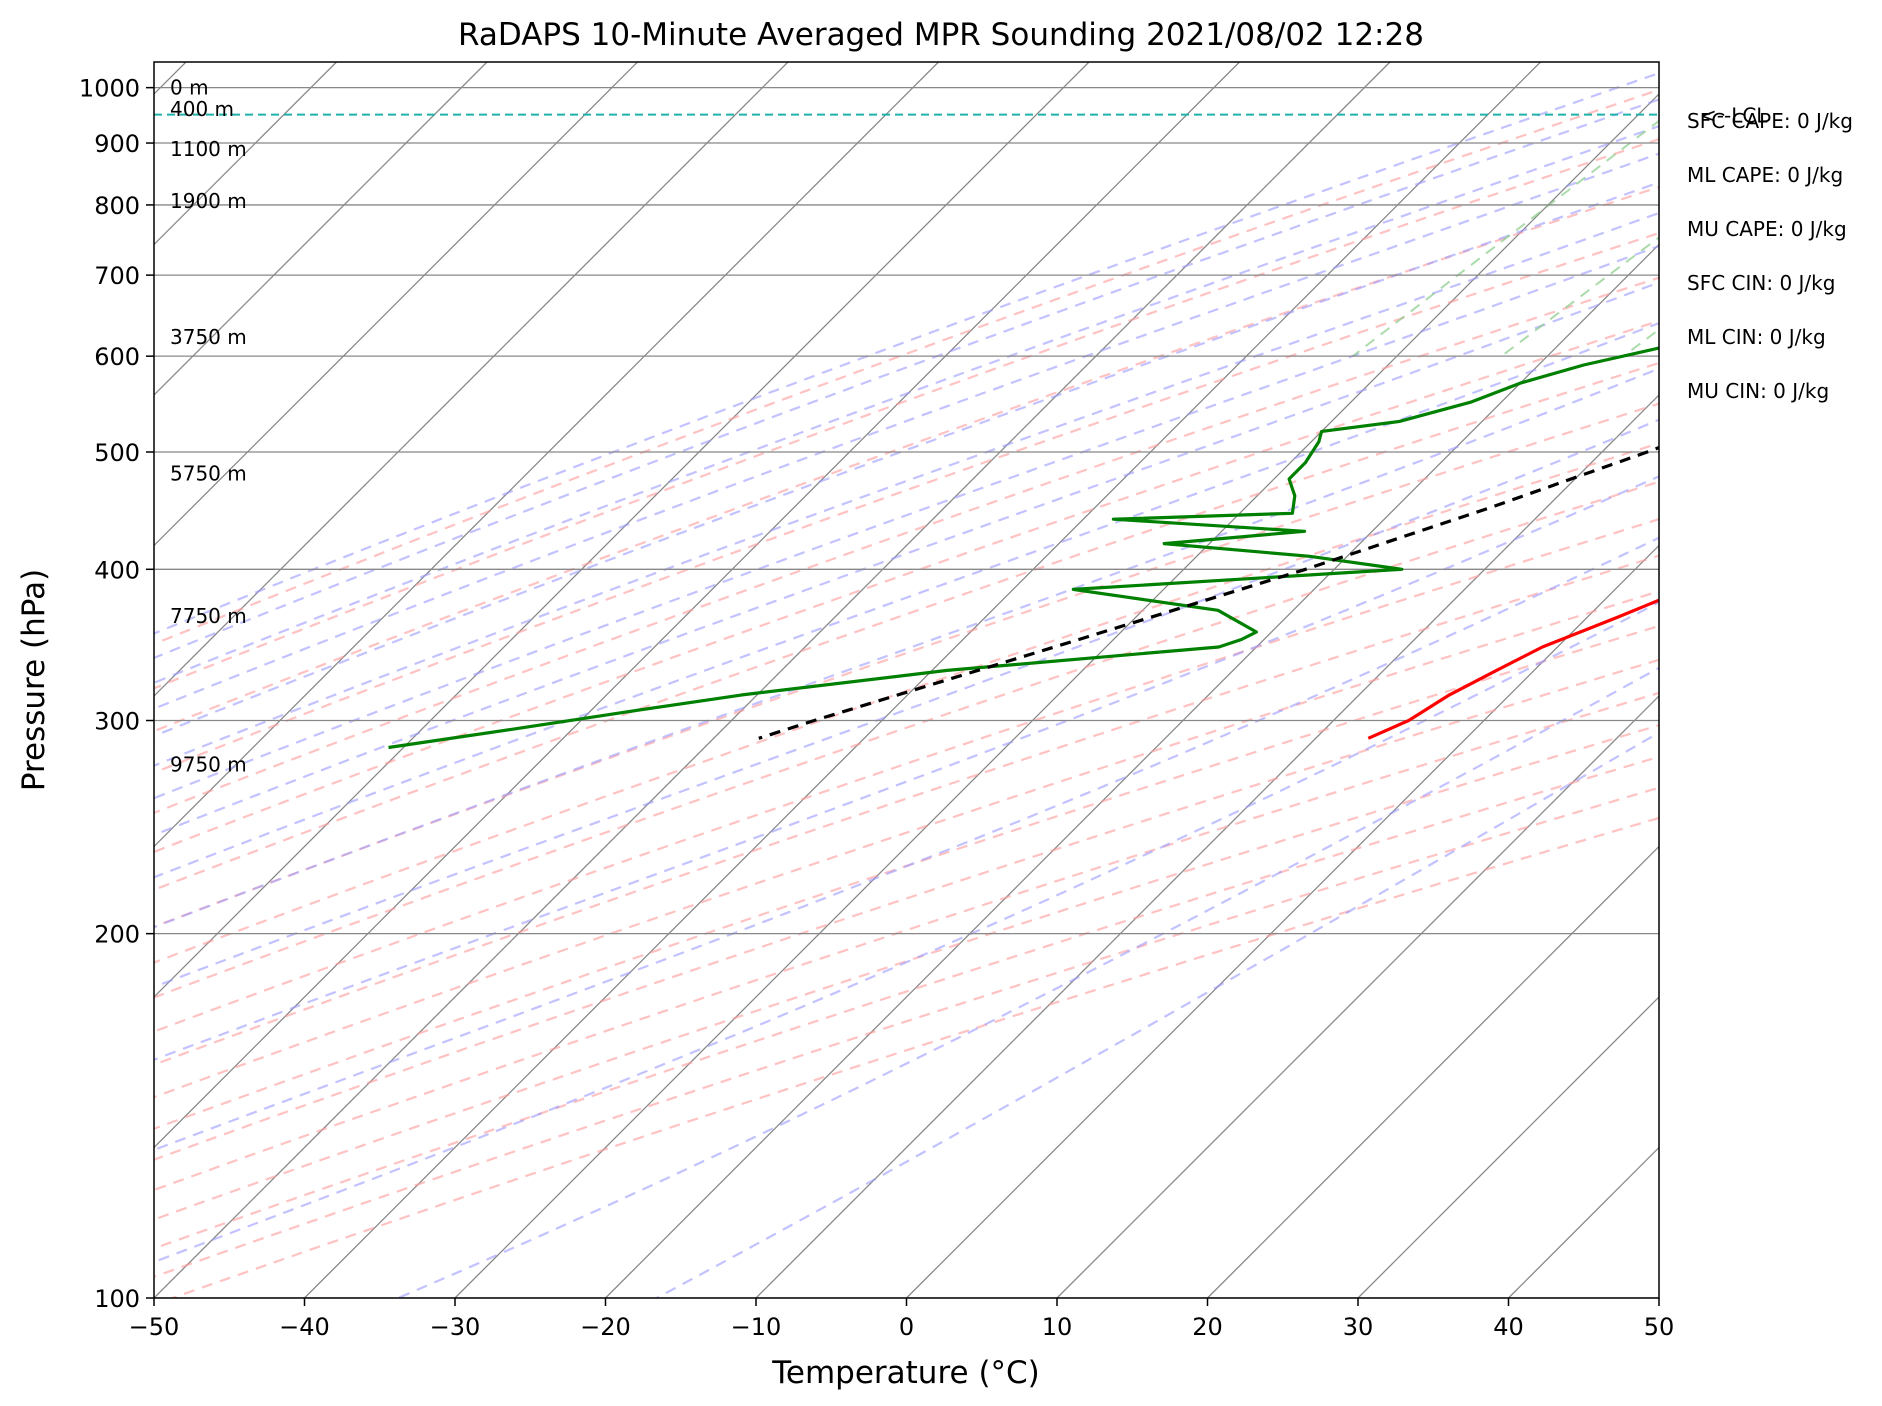  I want to click on x-tick-label: 20, so click(1207, 1327).